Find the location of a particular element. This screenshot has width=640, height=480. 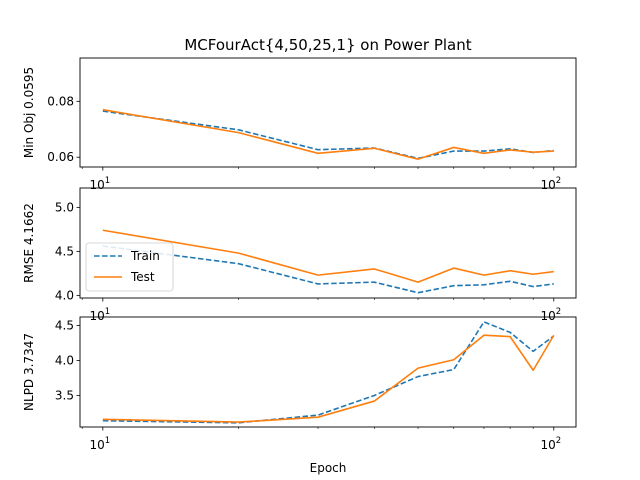

legend-label-train: Train is located at coordinates (145, 256).